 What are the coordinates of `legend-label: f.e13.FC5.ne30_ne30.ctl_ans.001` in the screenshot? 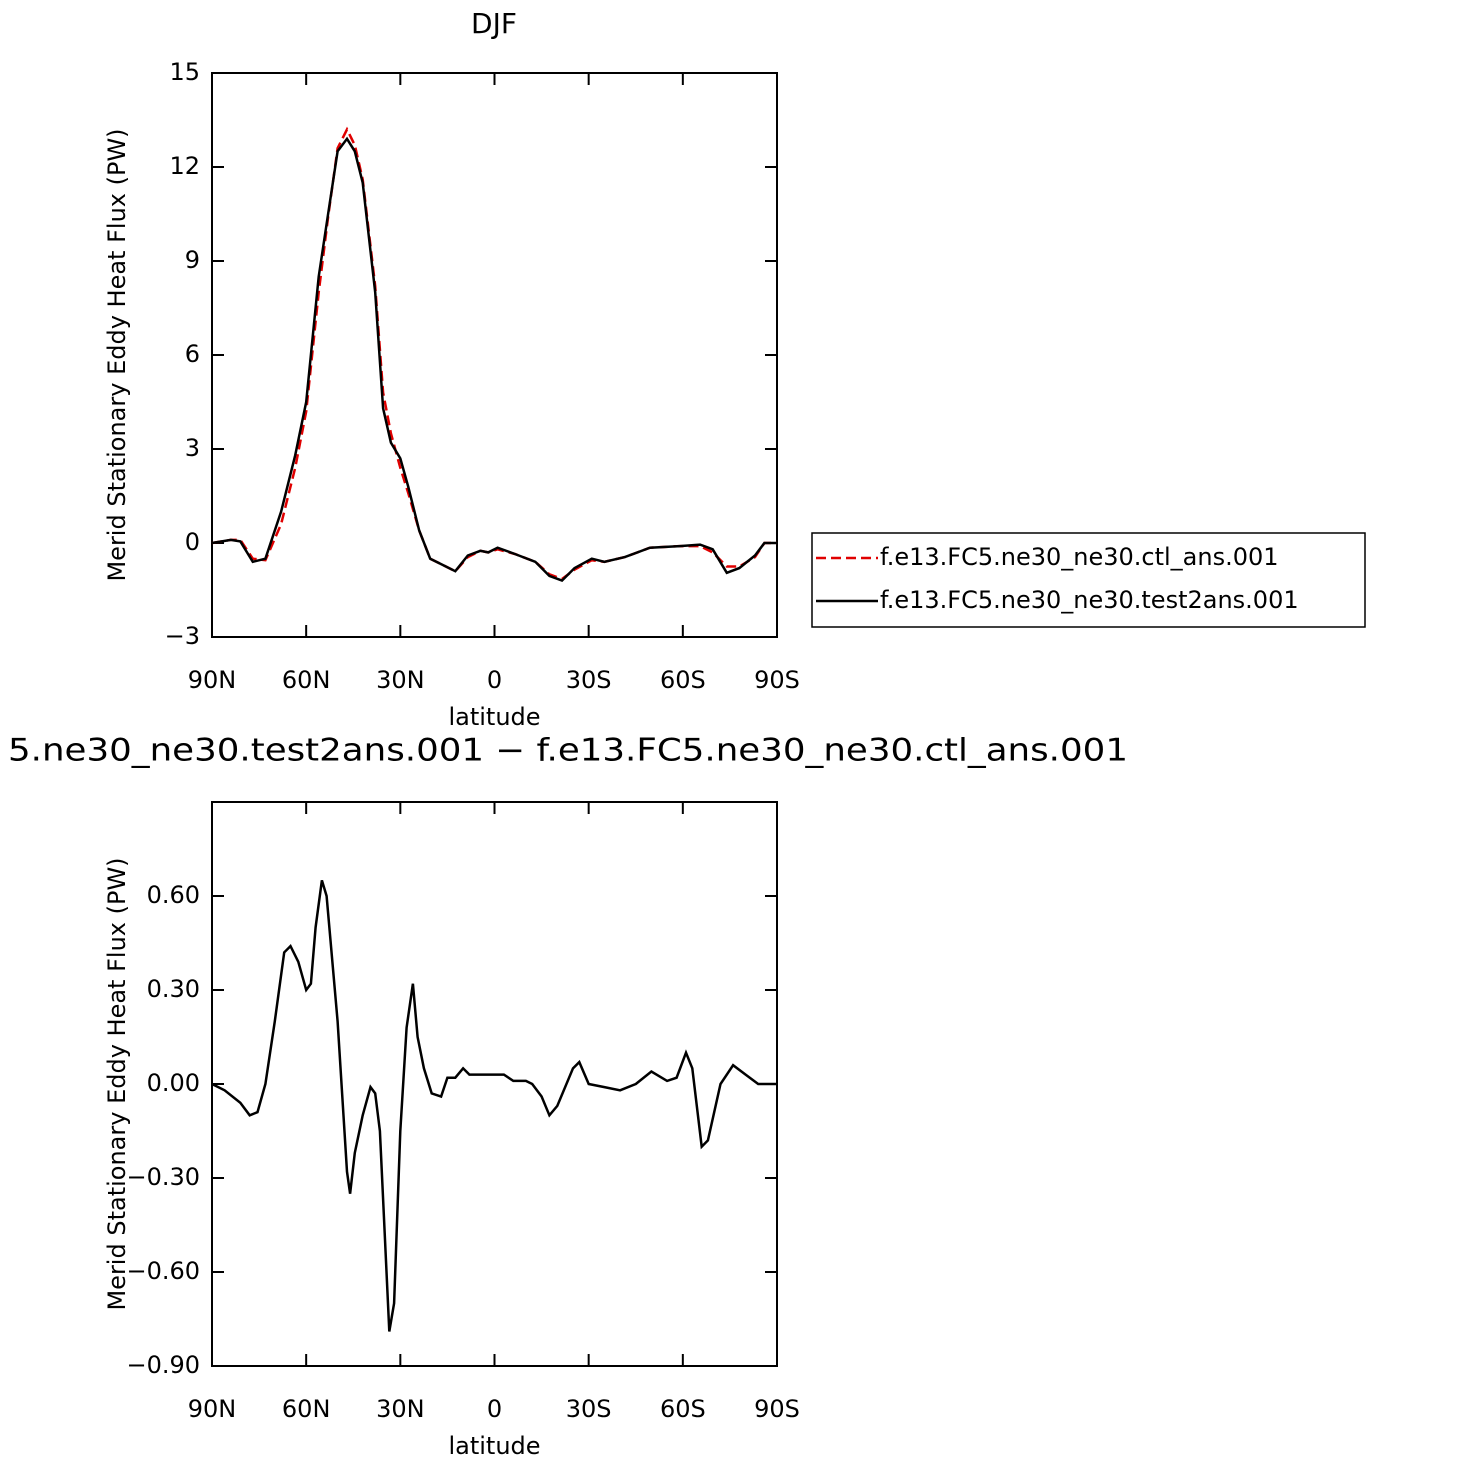 It's located at (1079, 557).